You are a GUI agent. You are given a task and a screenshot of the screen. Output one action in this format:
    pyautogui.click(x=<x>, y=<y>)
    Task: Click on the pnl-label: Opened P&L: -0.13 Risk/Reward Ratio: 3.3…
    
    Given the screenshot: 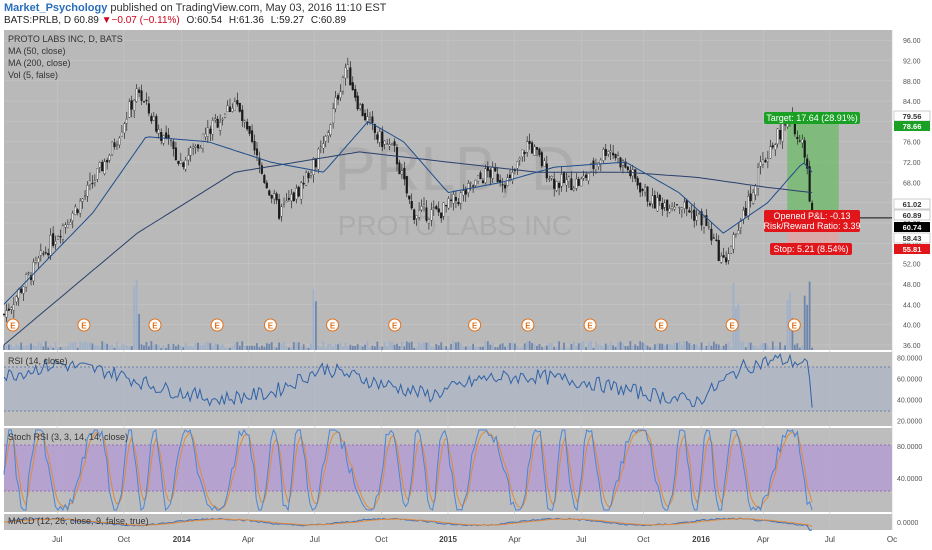 What is the action you would take?
    pyautogui.click(x=812, y=221)
    